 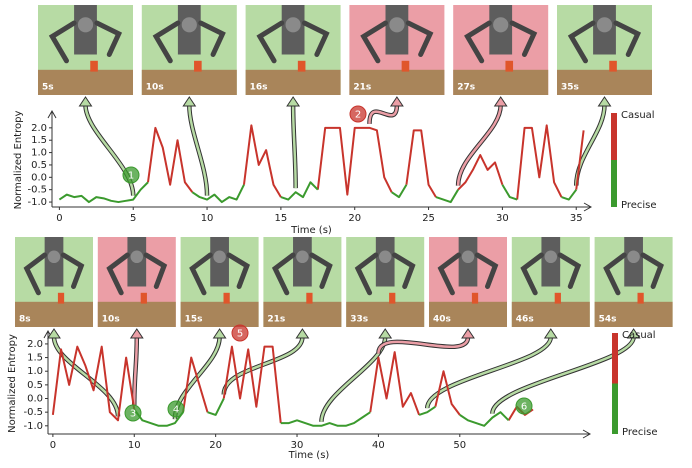 I want to click on annotation: 4, so click(x=176, y=410).